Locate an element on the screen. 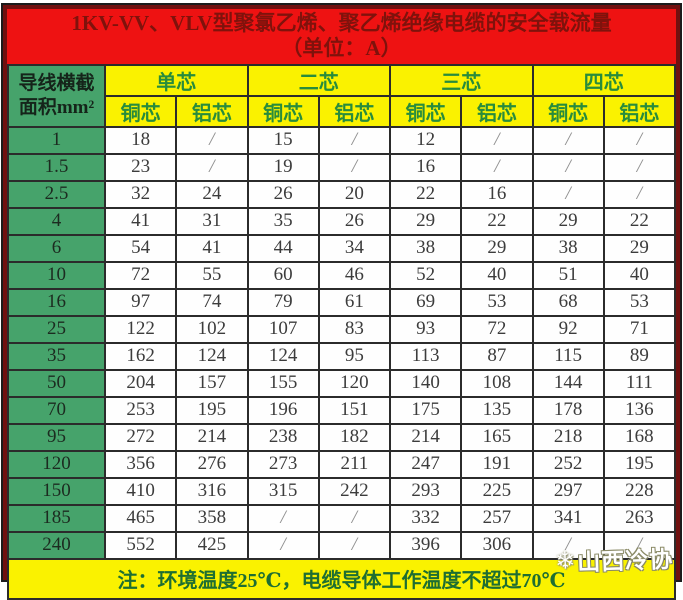 The image size is (683, 600). size-cell: 6 is located at coordinates (56, 248).